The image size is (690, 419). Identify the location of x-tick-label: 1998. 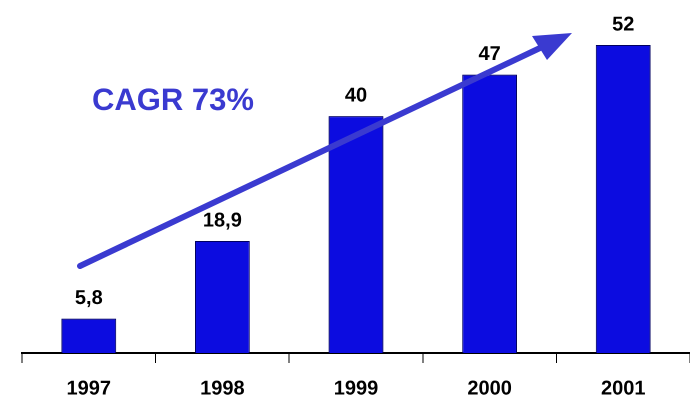
(222, 389).